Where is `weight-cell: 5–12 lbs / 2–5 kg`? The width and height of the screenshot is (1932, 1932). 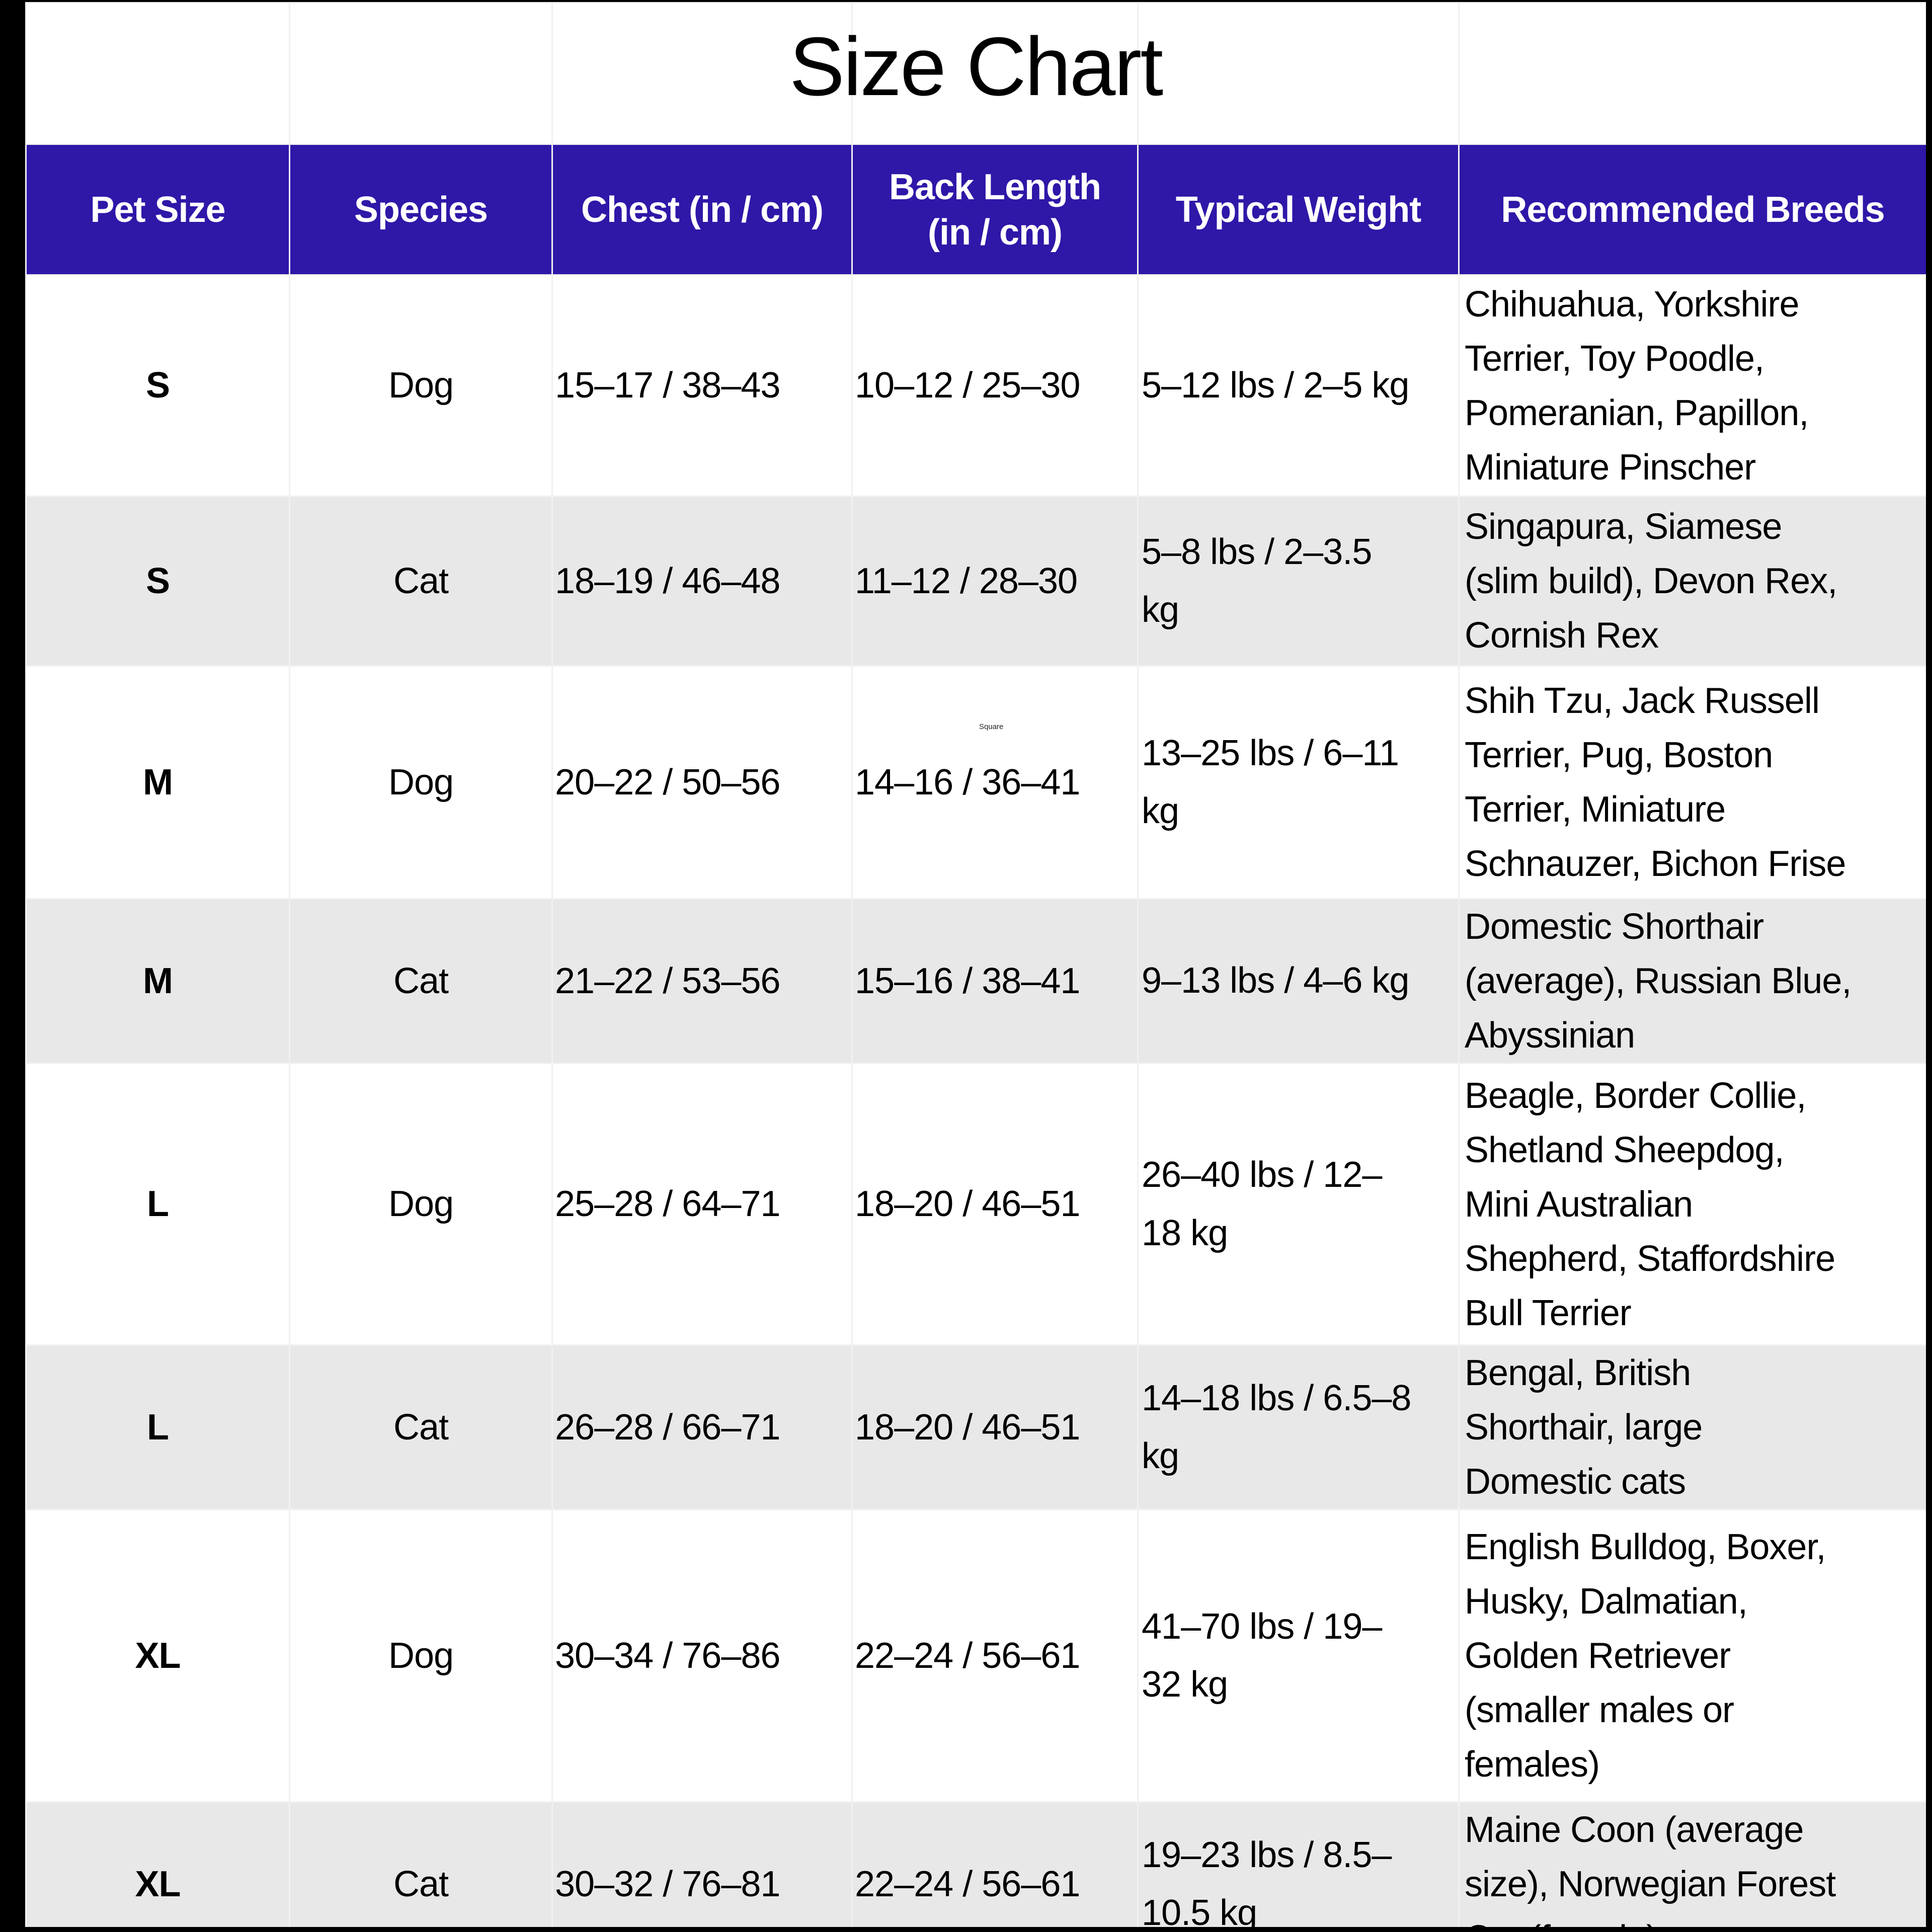 weight-cell: 5–12 lbs / 2–5 kg is located at coordinates (1299, 385).